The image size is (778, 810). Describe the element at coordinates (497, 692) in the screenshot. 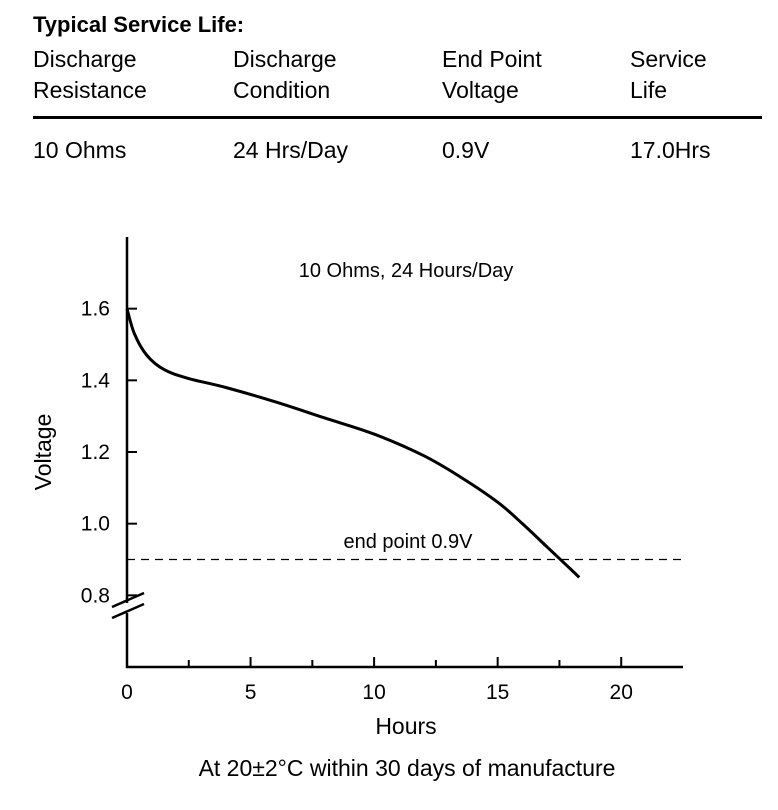

I see `x-tick-label: 15` at that location.